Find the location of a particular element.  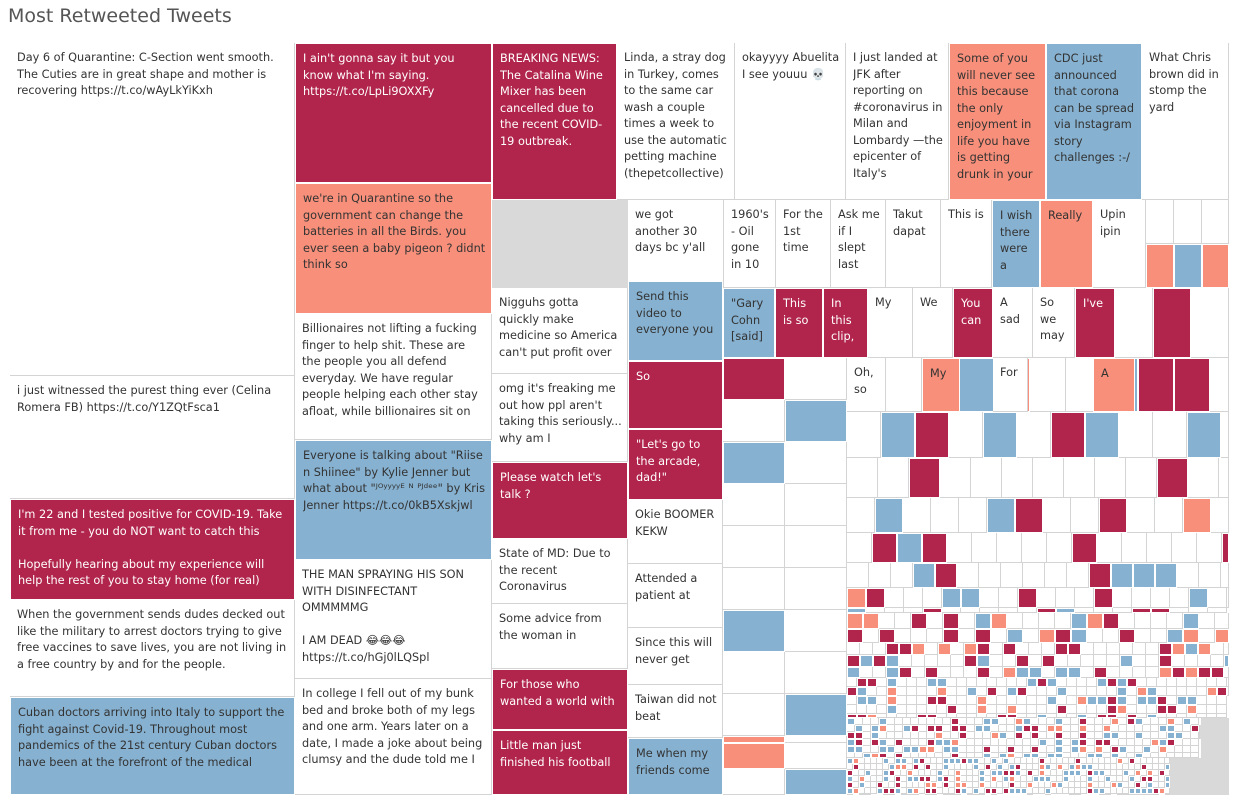

tweet-tile: Me when my friends come is located at coordinates (675, 766).